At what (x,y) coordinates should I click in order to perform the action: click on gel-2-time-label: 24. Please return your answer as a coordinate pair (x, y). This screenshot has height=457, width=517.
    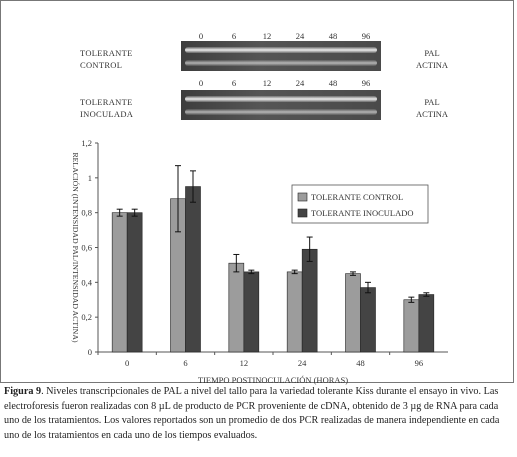
    Looking at the image, I should click on (300, 83).